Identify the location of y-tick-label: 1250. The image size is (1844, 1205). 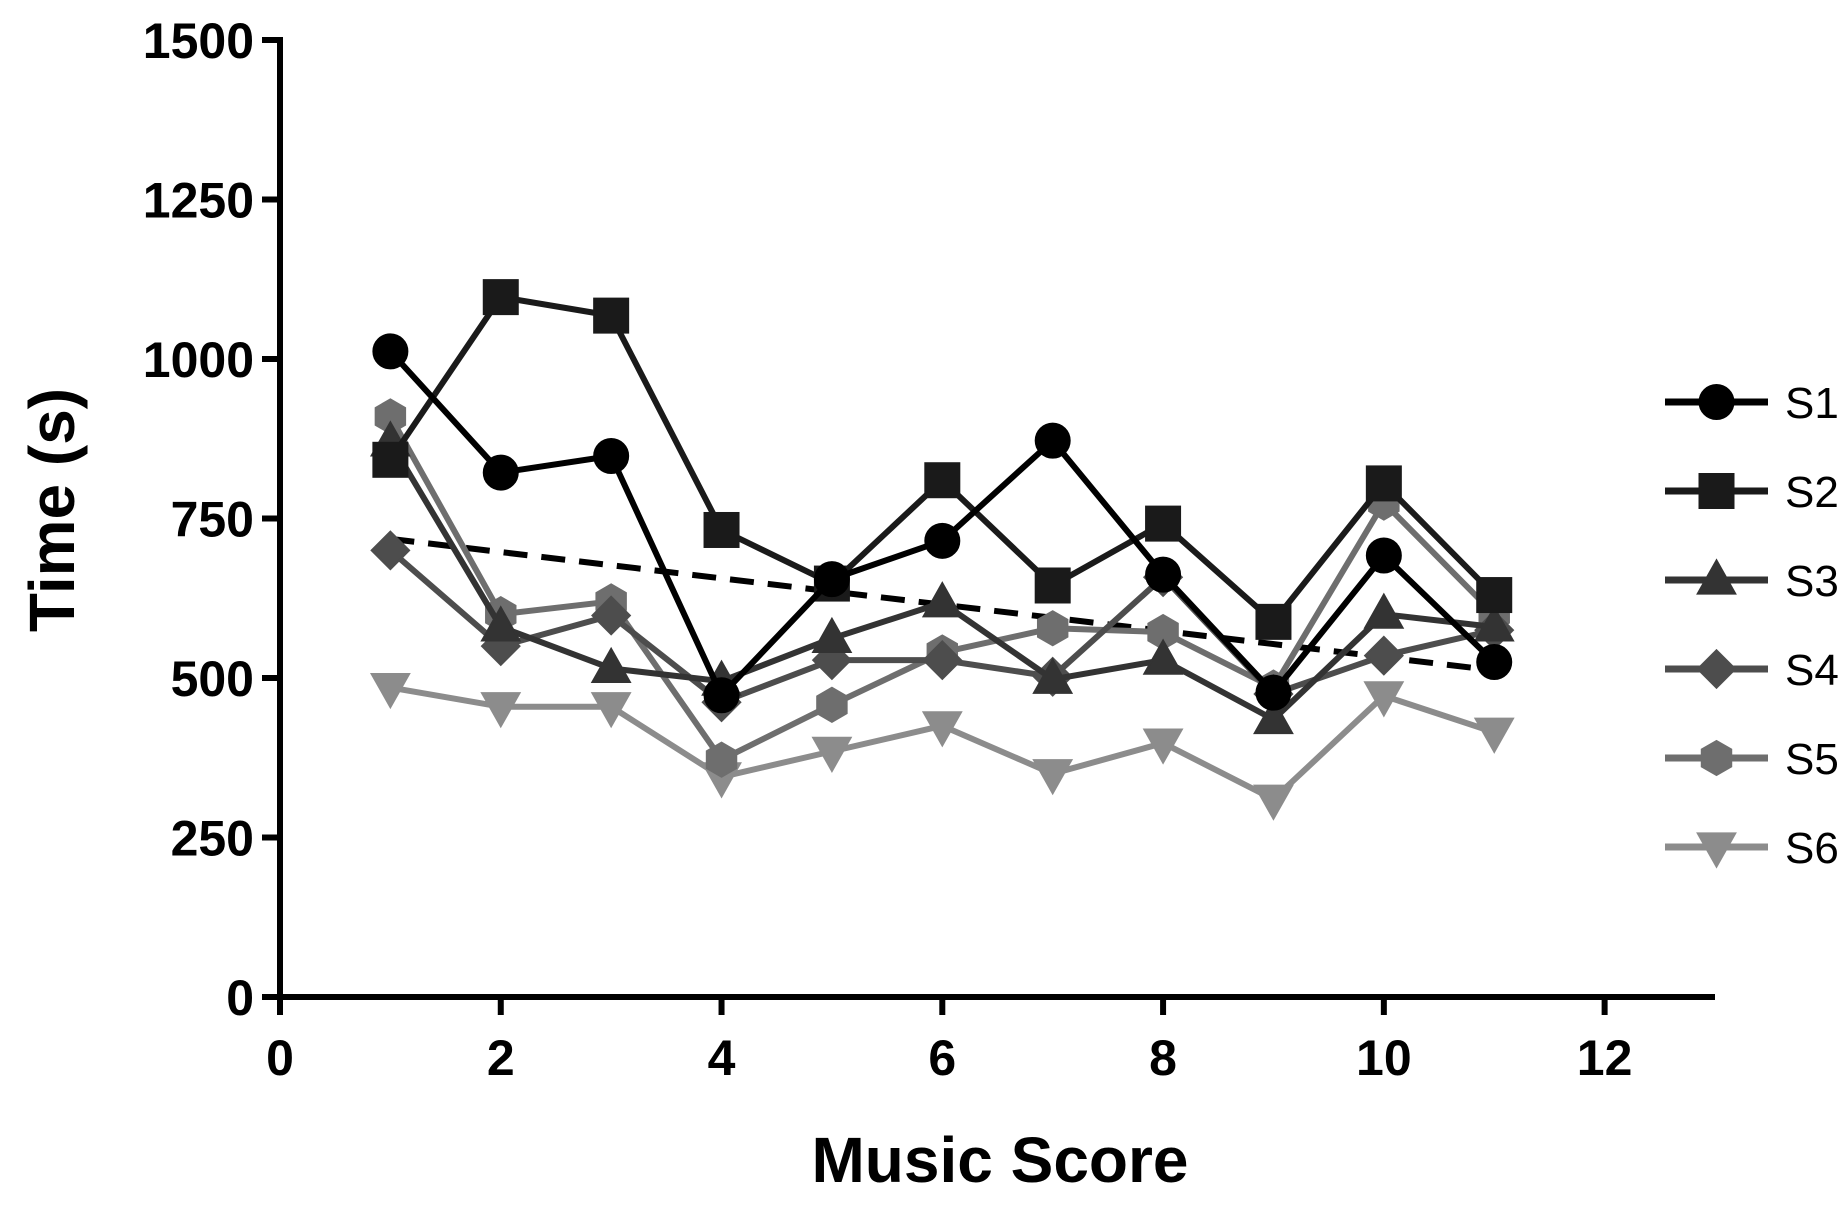
(198, 201).